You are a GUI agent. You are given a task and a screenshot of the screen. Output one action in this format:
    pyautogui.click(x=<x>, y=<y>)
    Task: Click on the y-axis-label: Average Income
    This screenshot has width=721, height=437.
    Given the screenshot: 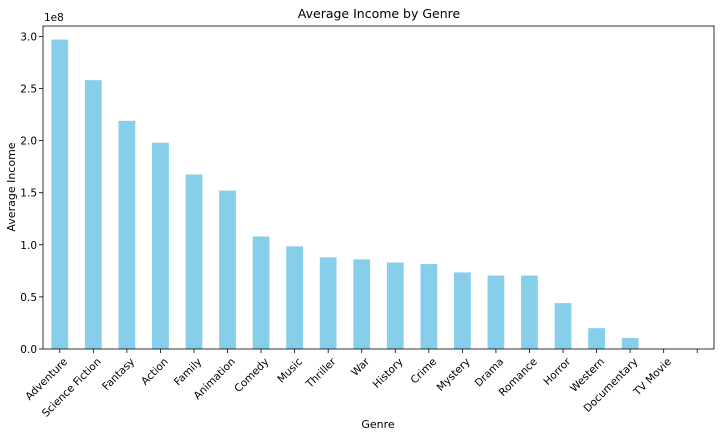 What is the action you would take?
    pyautogui.click(x=11, y=186)
    